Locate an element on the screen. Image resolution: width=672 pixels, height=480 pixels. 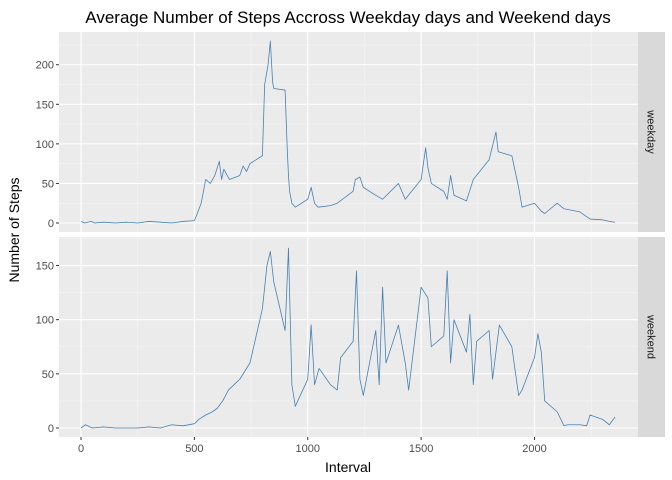
facet-strip-label: weekday is located at coordinates (651, 131).